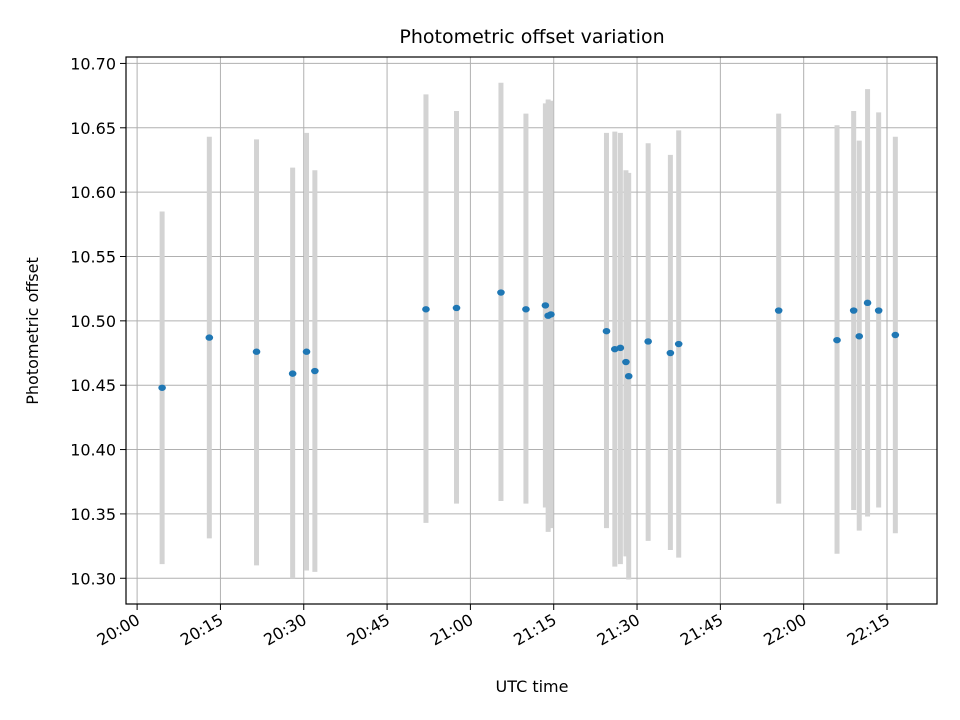  What do you see at coordinates (532, 686) in the screenshot?
I see `x-axis-label: UTC time` at bounding box center [532, 686].